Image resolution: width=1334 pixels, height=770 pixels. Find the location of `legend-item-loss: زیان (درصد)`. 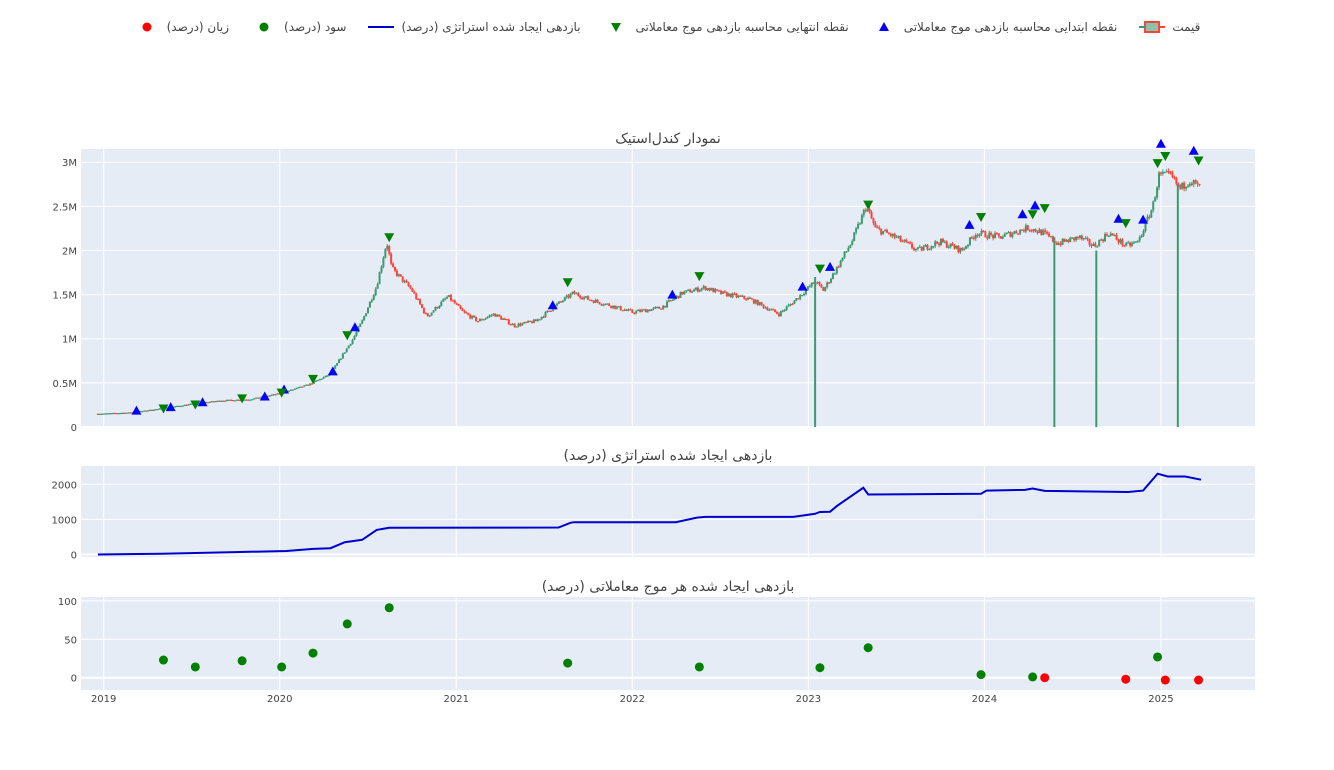

legend-item-loss: زیان (درصد) is located at coordinates (181, 27).